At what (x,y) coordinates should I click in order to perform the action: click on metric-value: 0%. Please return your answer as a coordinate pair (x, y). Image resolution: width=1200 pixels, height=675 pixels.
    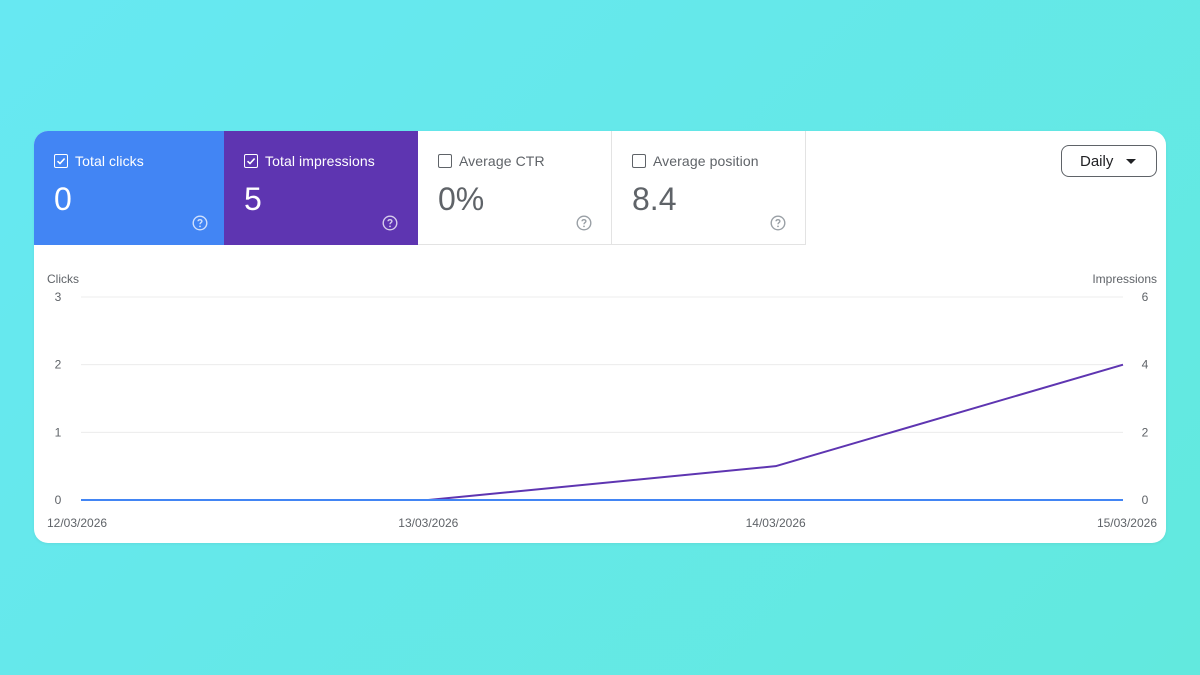
    Looking at the image, I should click on (461, 199).